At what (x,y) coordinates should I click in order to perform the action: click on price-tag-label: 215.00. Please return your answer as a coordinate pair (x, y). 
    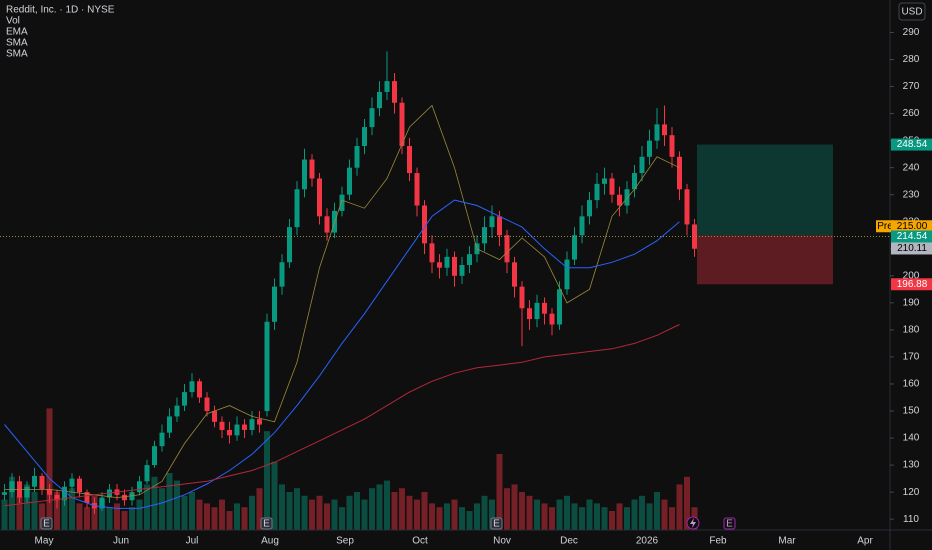
    Looking at the image, I should click on (912, 226).